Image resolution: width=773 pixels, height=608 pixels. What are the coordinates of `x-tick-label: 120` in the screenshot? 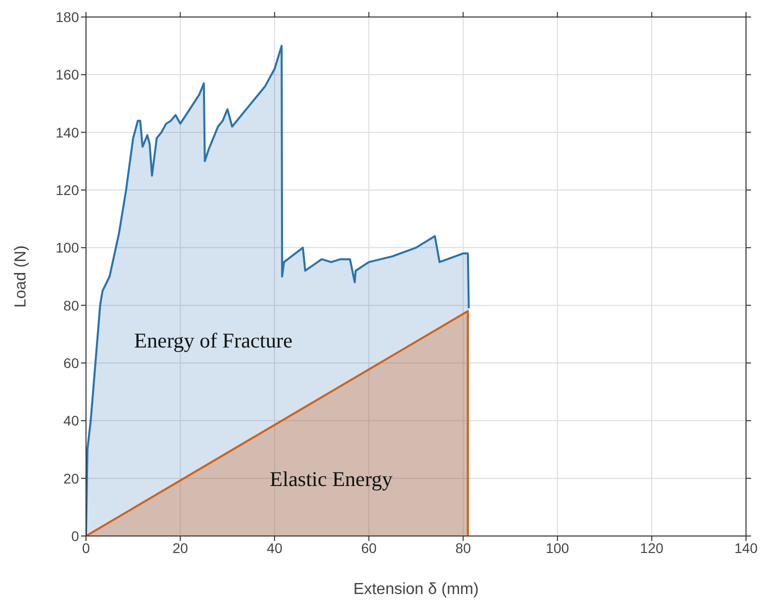 It's located at (652, 548).